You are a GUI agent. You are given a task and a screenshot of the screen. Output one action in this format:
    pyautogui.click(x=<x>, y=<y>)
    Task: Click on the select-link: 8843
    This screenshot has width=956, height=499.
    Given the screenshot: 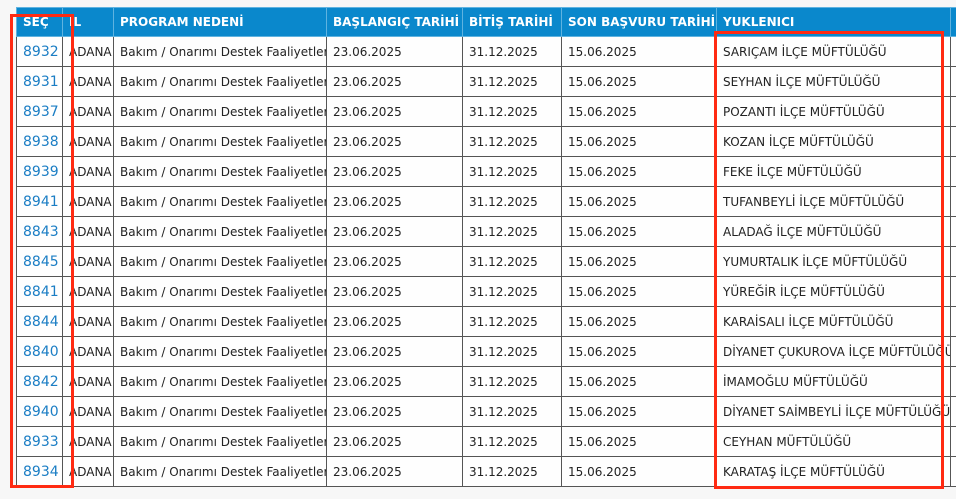 What is the action you would take?
    pyautogui.click(x=39, y=231)
    